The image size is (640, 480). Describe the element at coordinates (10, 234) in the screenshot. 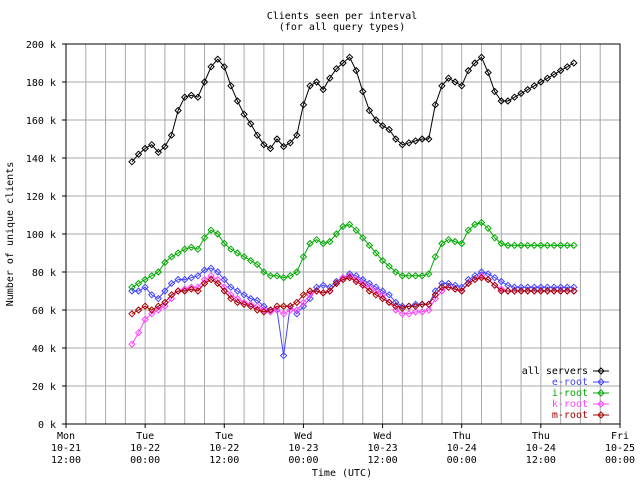

I see `y-axis-label: Number of unique clients` at that location.